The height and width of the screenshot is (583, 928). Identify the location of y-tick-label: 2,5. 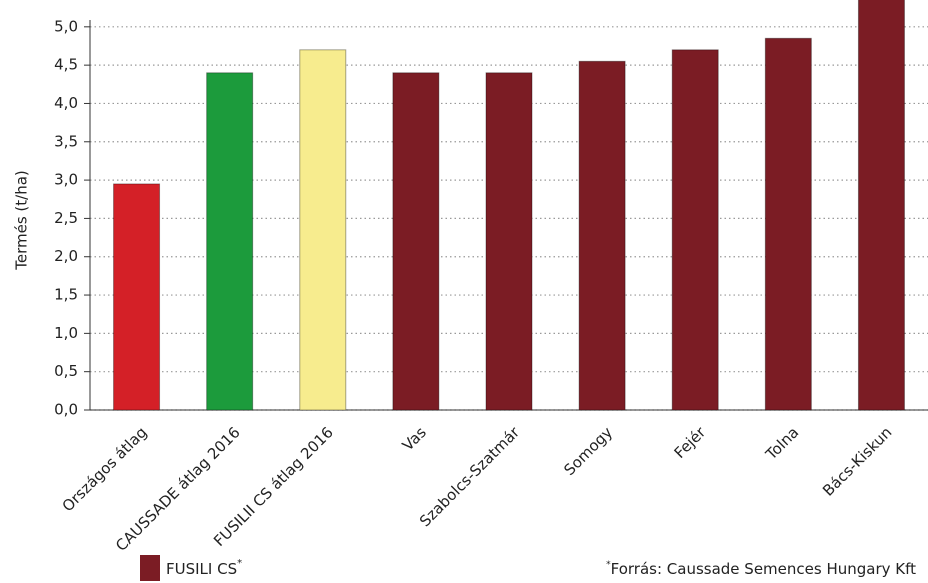
(66, 218).